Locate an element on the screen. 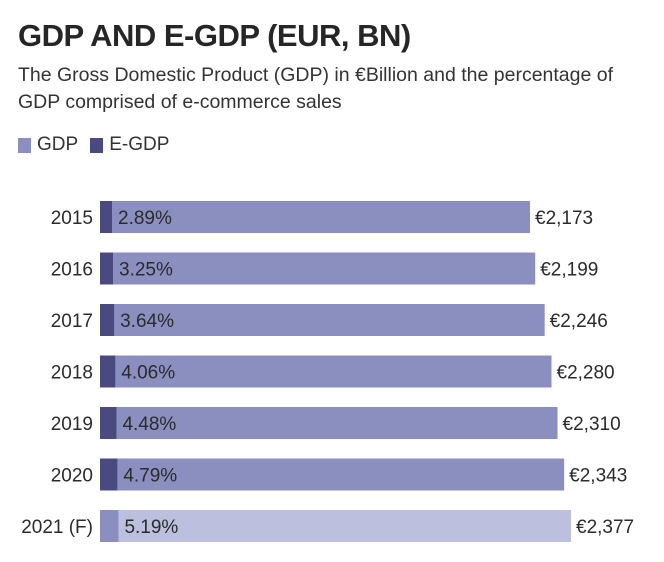 The image size is (664, 562). bar-row-0: 2015 2.89% €2,173 is located at coordinates (322, 217).